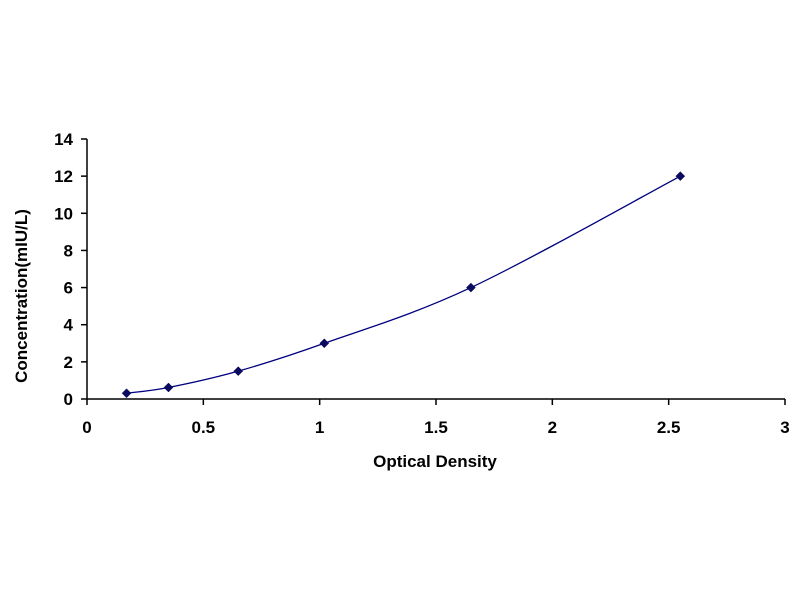 This screenshot has height=600, width=800. I want to click on x-tick-label: 2, so click(552, 427).